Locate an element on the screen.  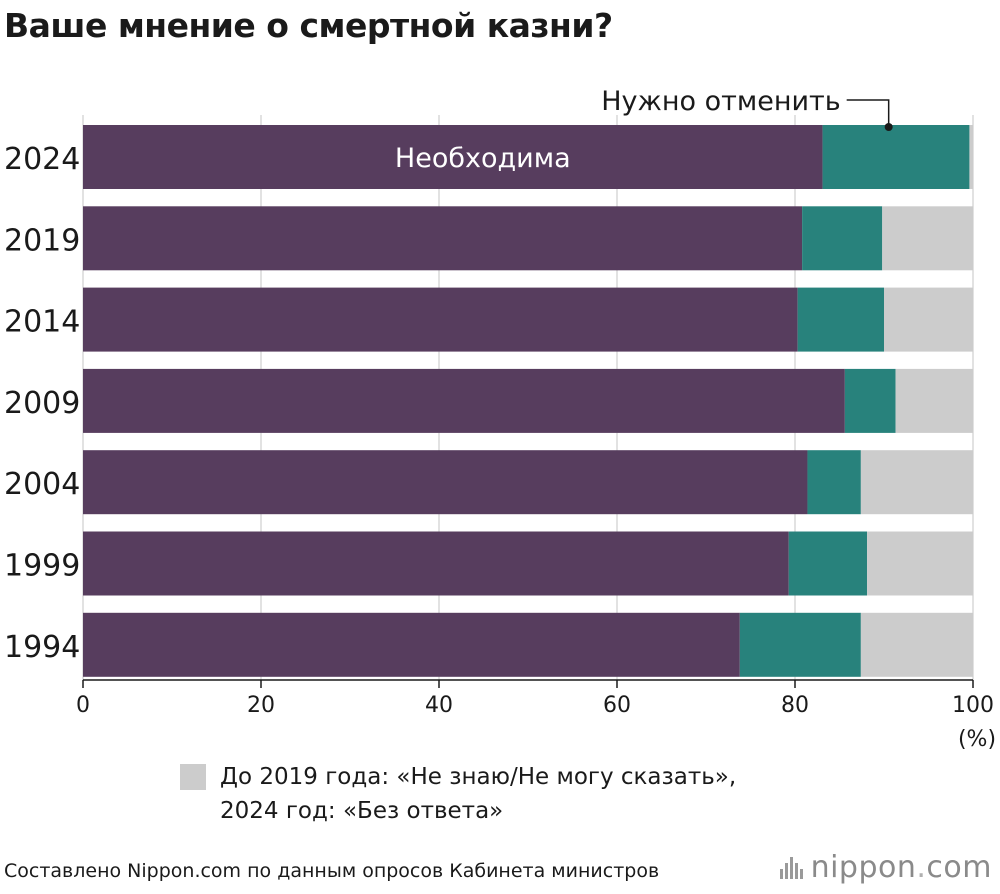
category-label-2024: 2024 is located at coordinates (42, 159).